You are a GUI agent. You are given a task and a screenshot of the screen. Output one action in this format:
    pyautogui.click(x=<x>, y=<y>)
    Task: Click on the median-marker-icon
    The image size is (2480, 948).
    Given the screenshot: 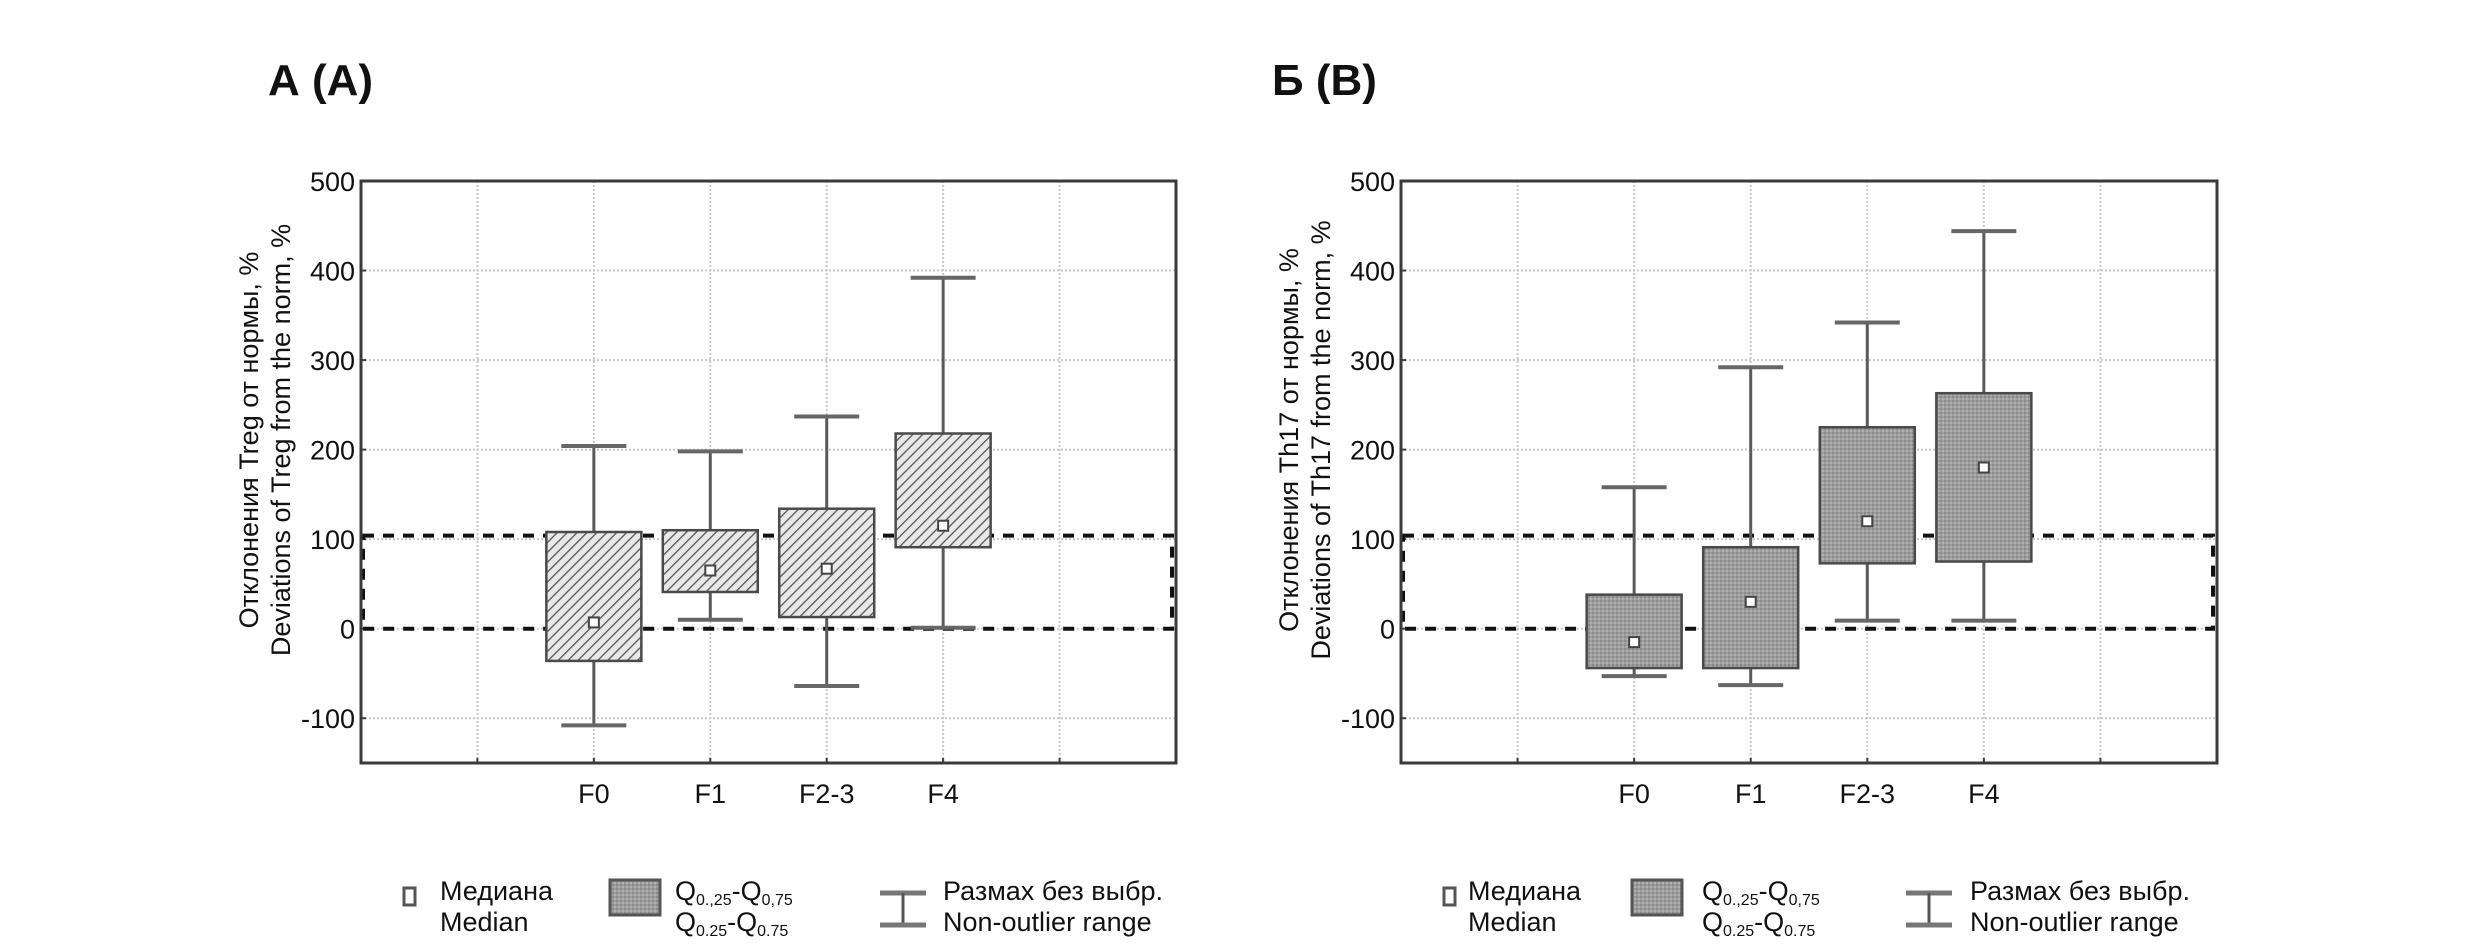 What is the action you would take?
    pyautogui.click(x=1449, y=896)
    